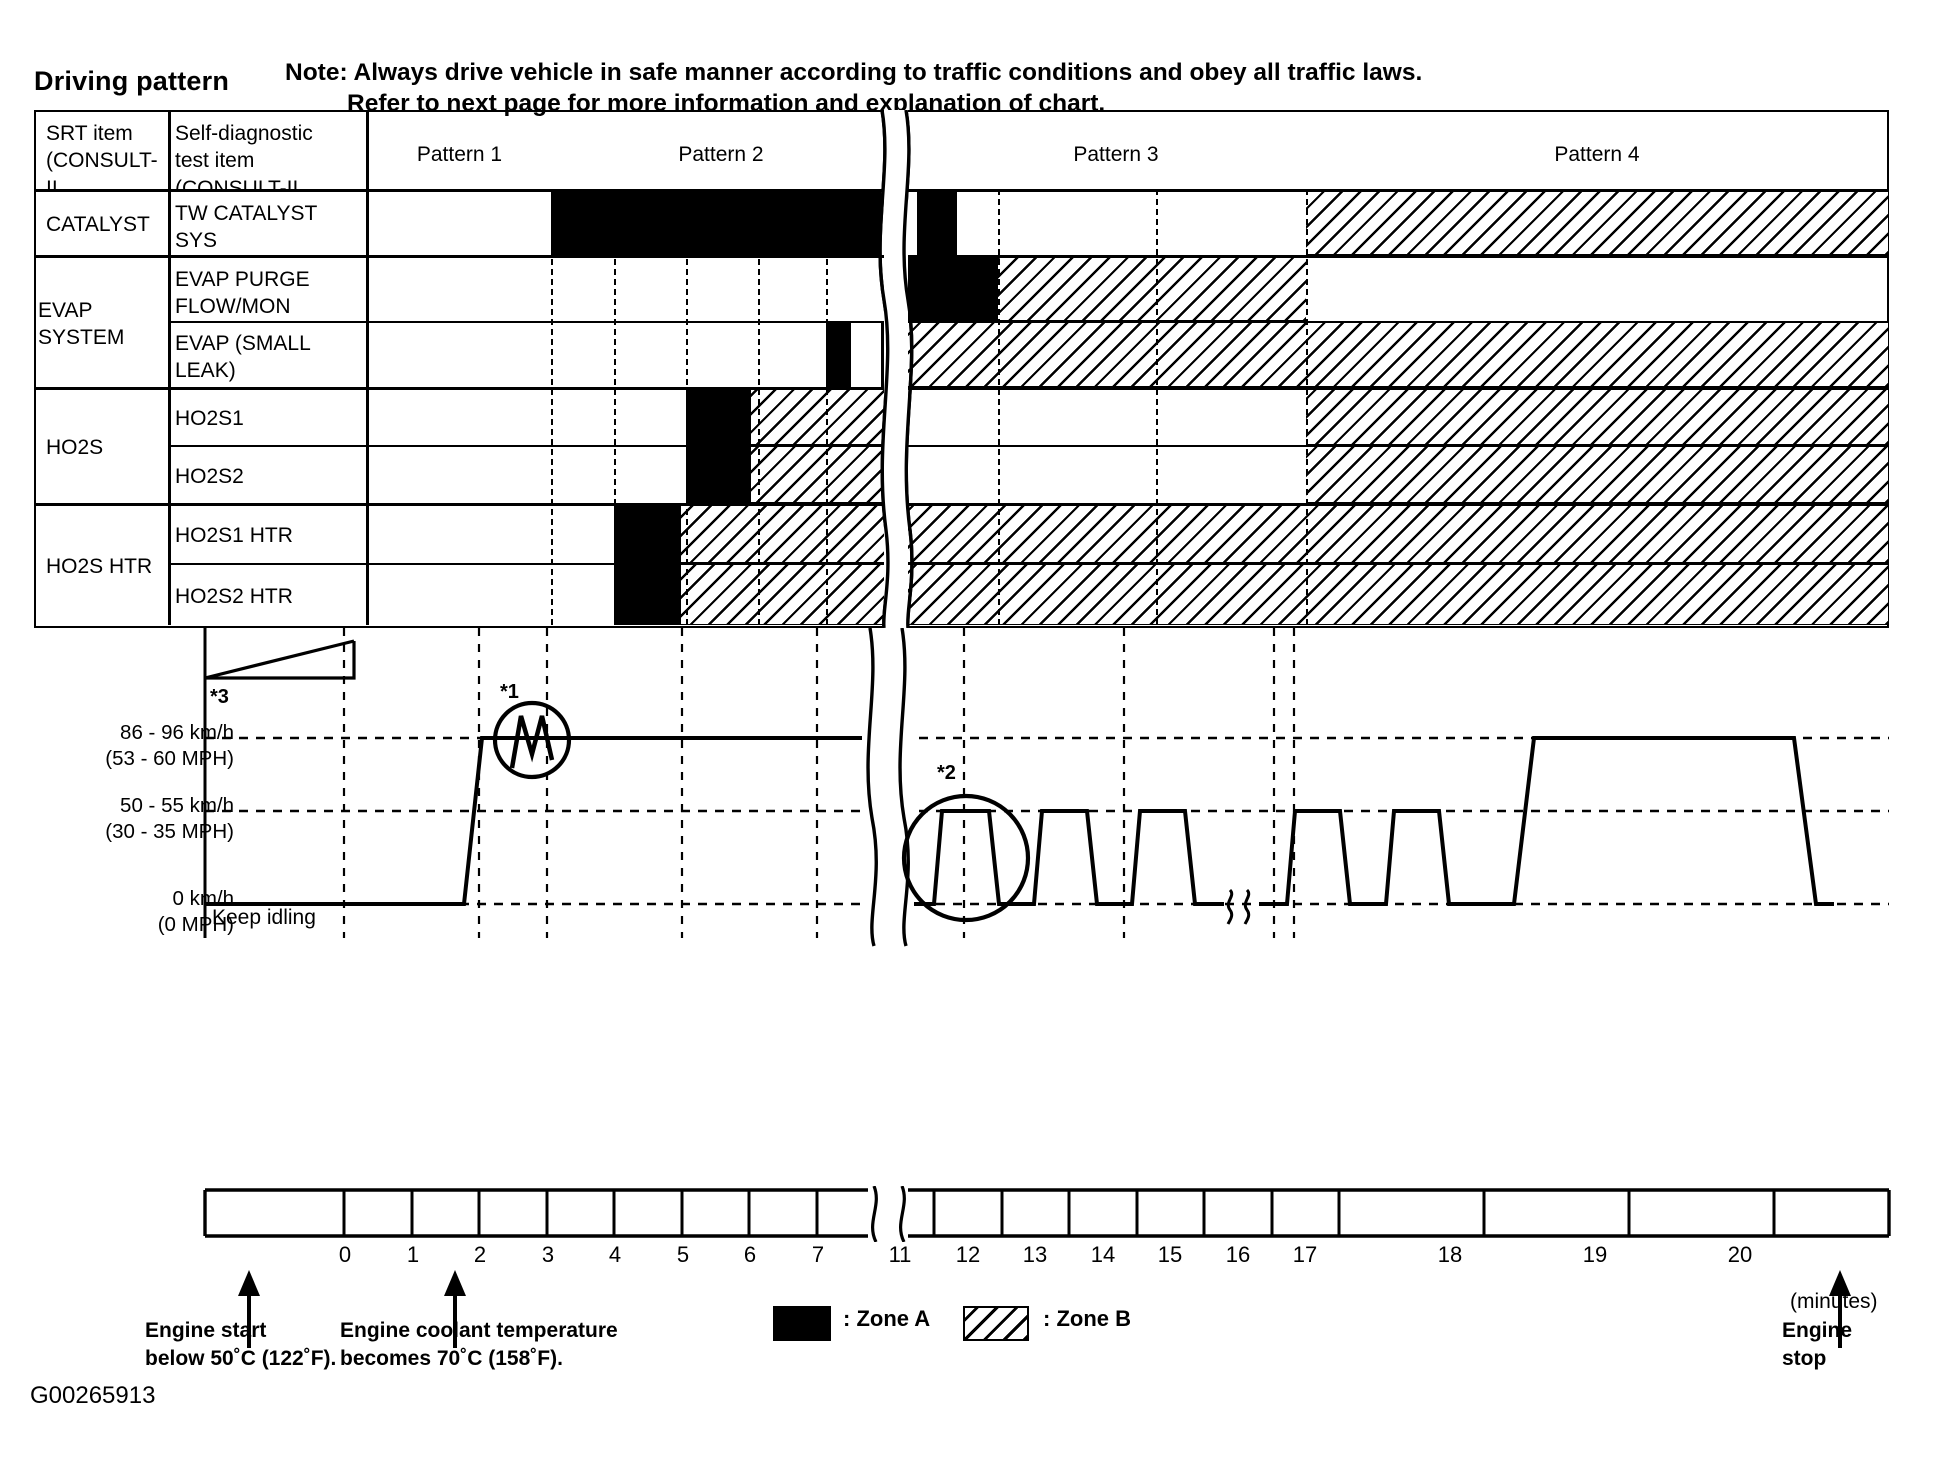 This screenshot has width=1957, height=1472. What do you see at coordinates (1450, 1254) in the screenshot?
I see `tick-label-18: 18` at bounding box center [1450, 1254].